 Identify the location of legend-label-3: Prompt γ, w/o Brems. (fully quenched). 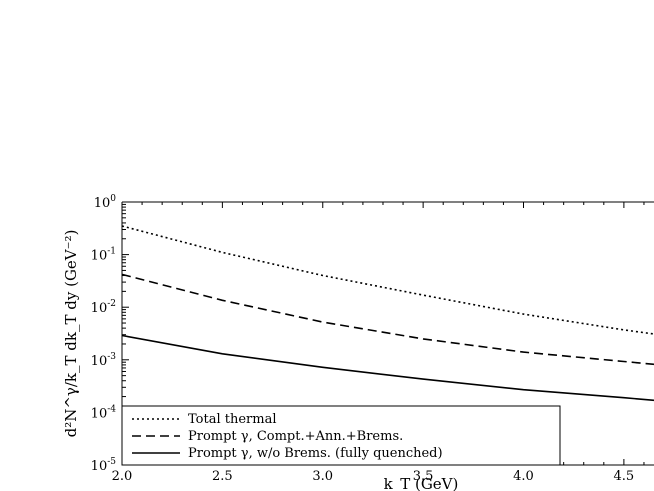
(315, 453).